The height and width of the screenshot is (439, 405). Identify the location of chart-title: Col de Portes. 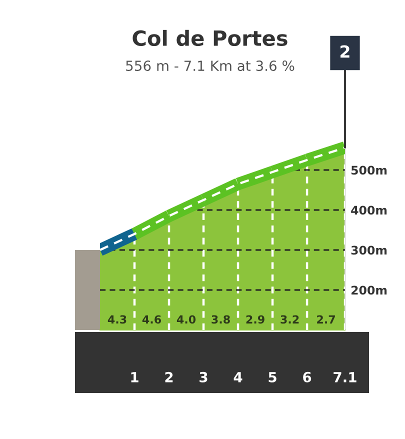
(210, 38).